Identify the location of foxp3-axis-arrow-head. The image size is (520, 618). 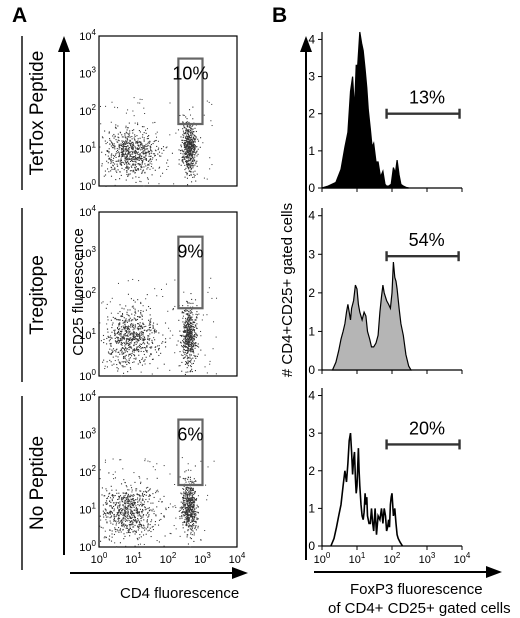
(494, 572).